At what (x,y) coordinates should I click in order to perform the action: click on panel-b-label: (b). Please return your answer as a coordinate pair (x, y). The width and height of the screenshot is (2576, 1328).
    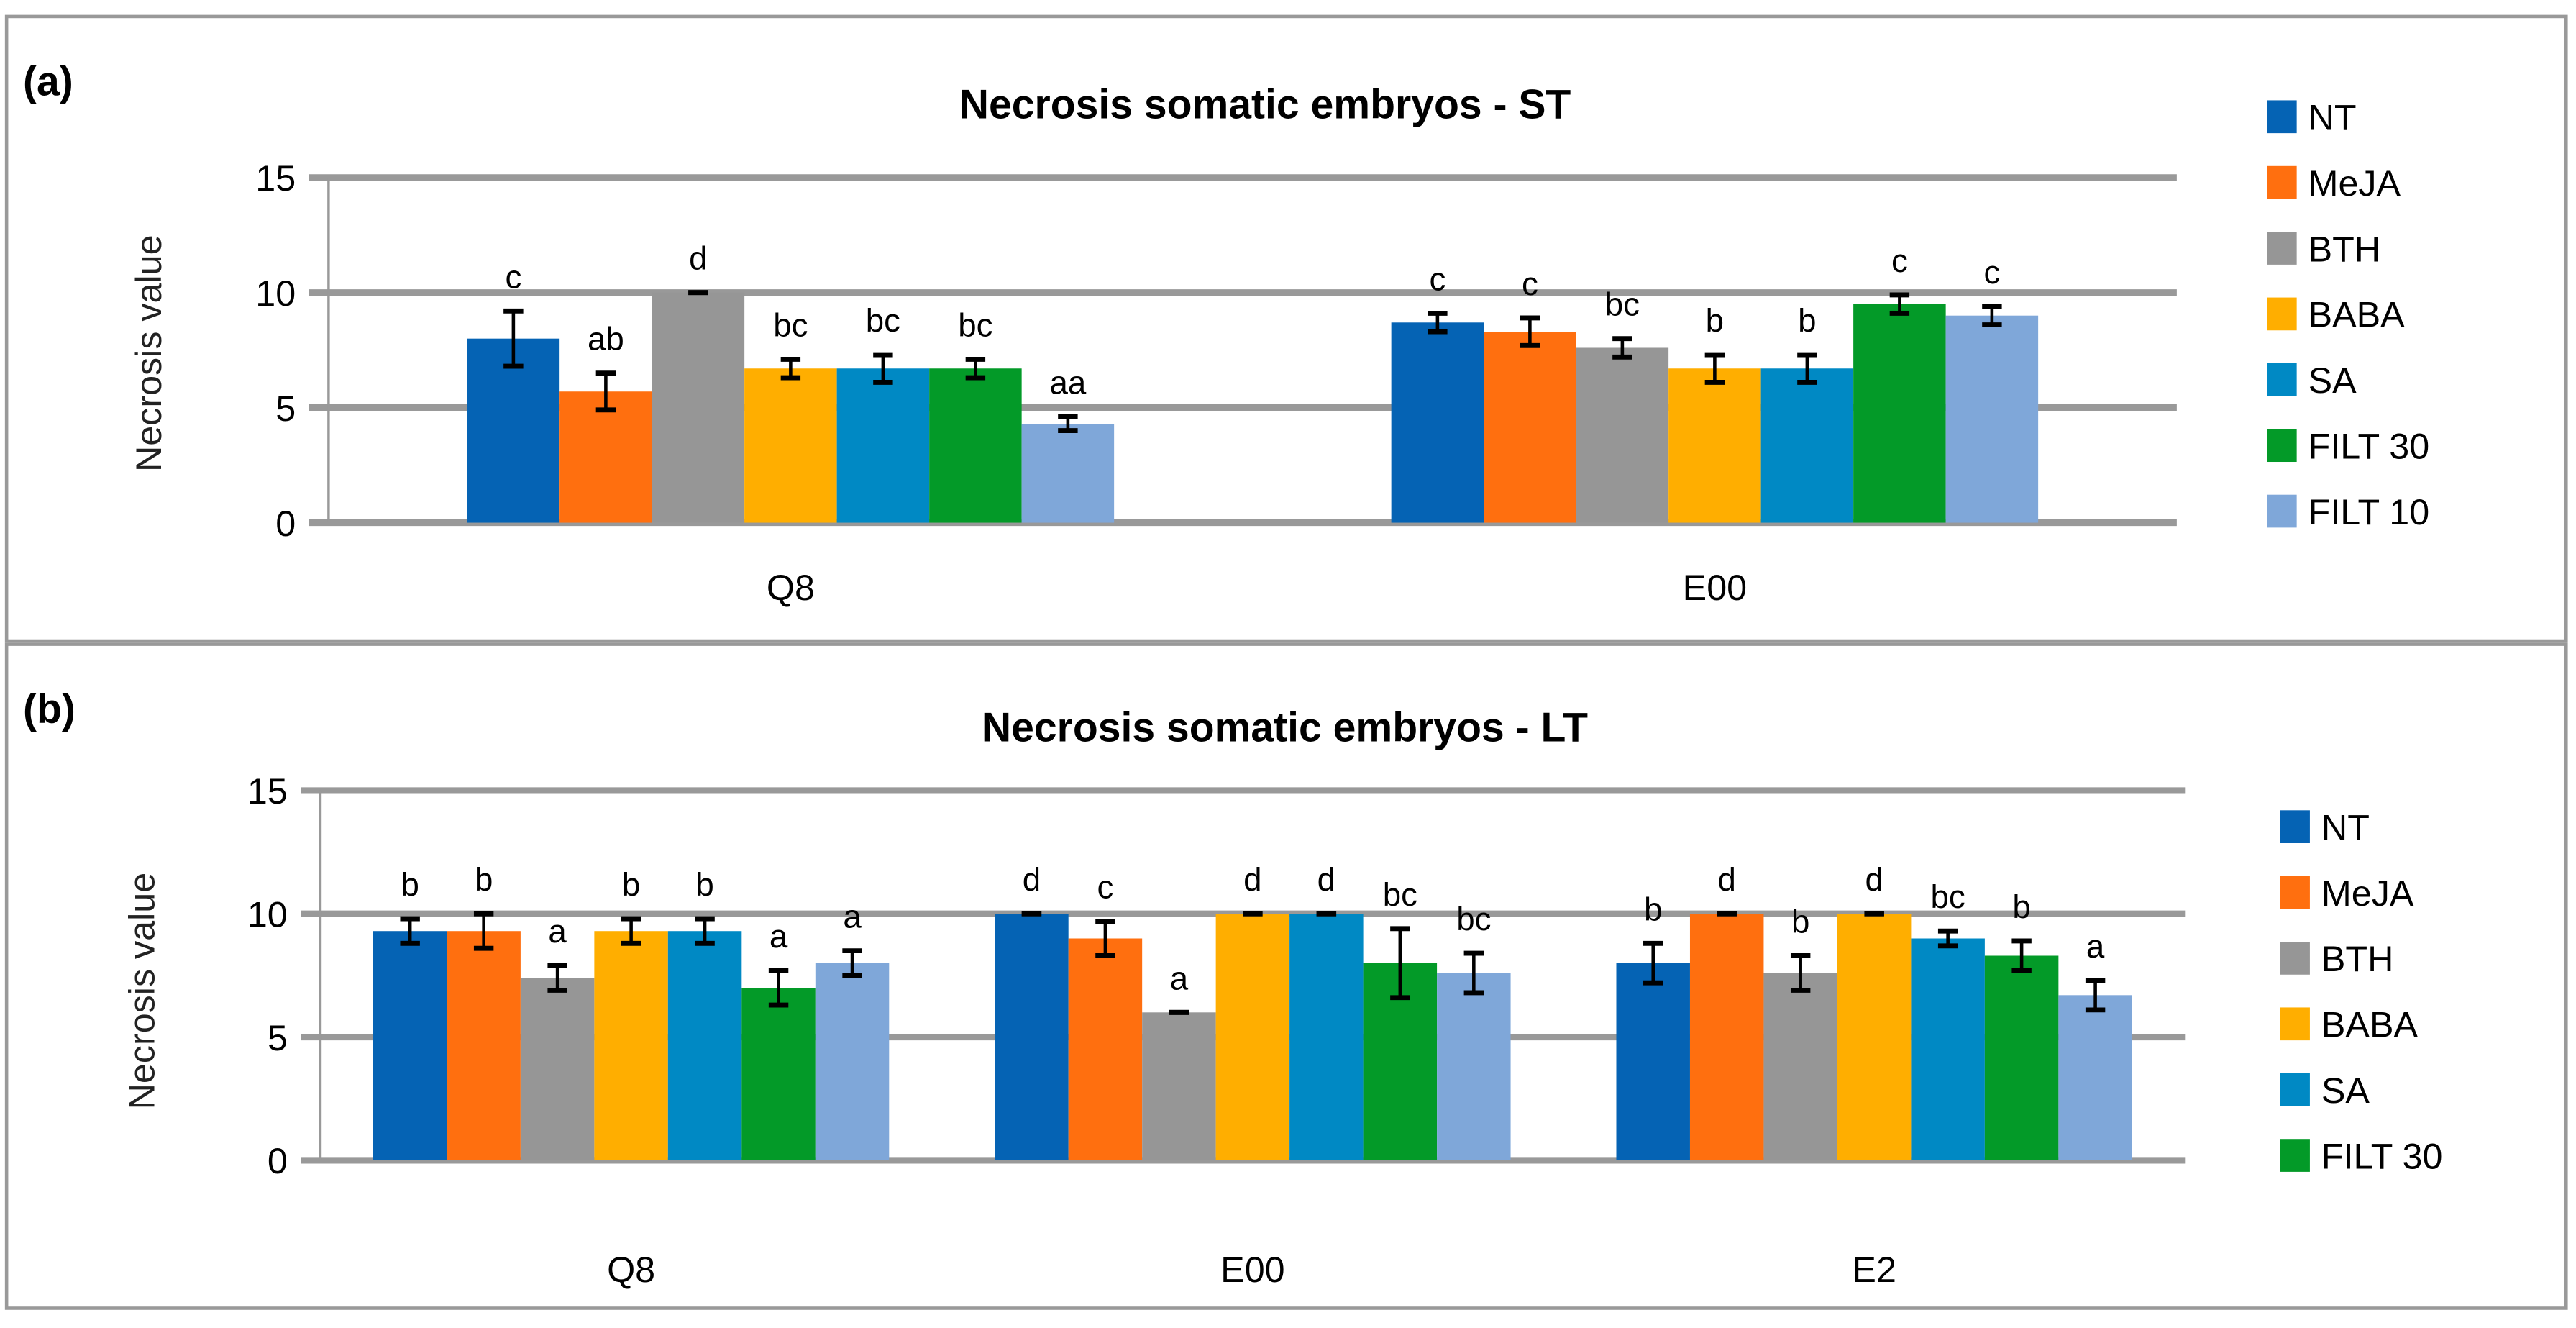
    Looking at the image, I should click on (50, 709).